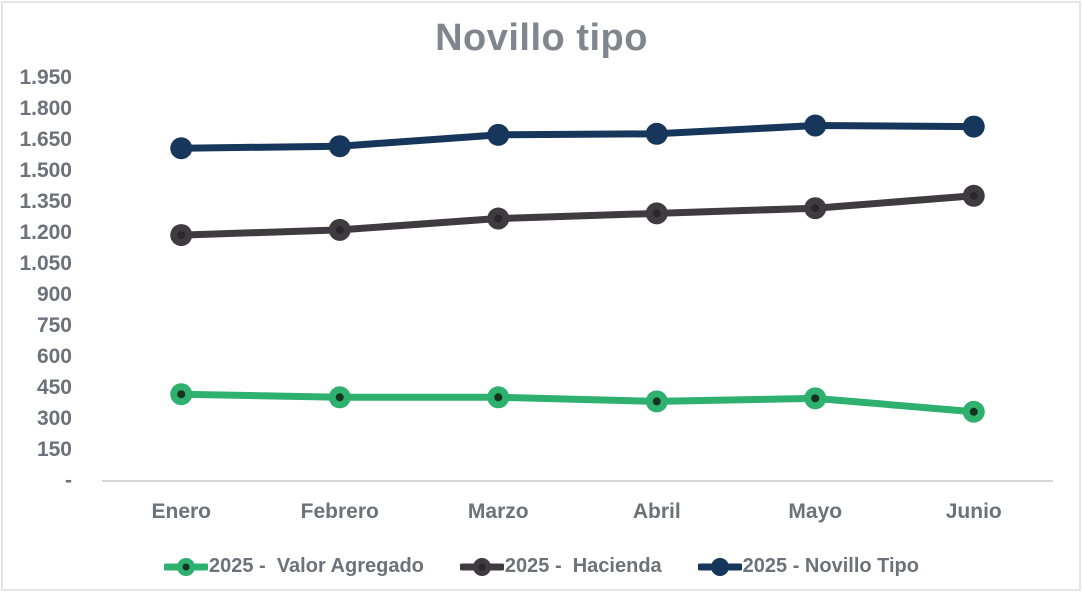 This screenshot has width=1083, height=597. Describe the element at coordinates (54, 387) in the screenshot. I see `y-tick-label: 450` at that location.